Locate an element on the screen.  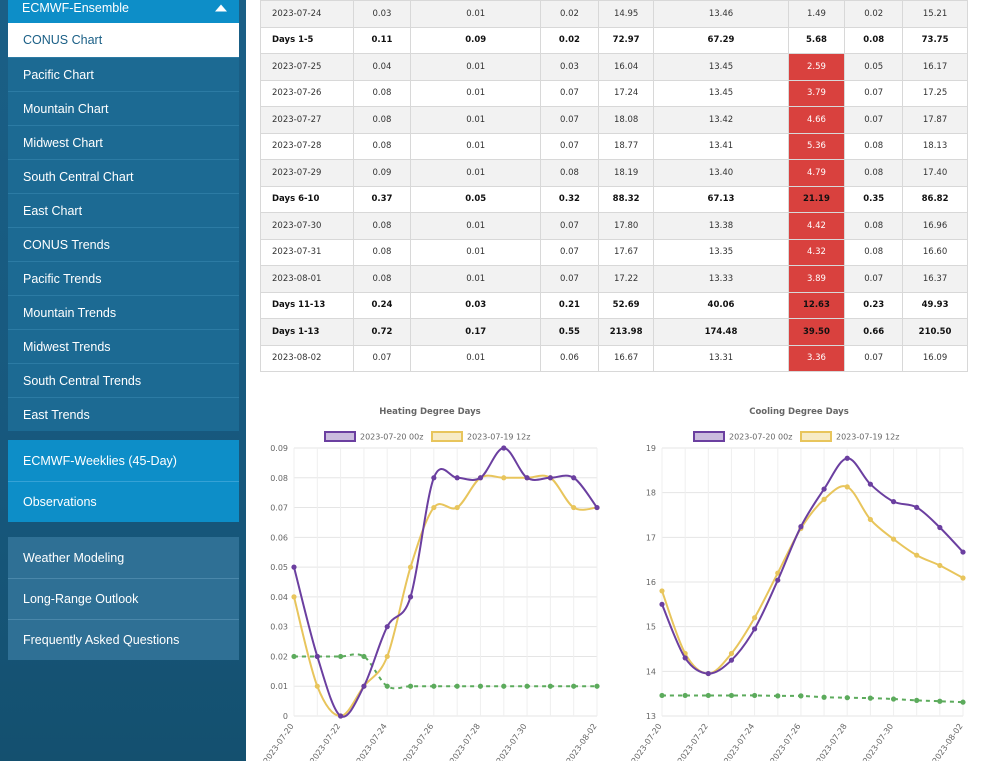
sidebar-item-south-central-trends: South Central Trends is located at coordinates (123, 380).